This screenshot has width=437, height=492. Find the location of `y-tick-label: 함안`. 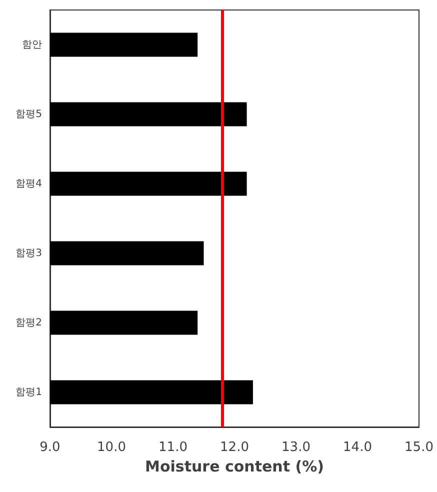

y-tick-label: 함안 is located at coordinates (32, 44).